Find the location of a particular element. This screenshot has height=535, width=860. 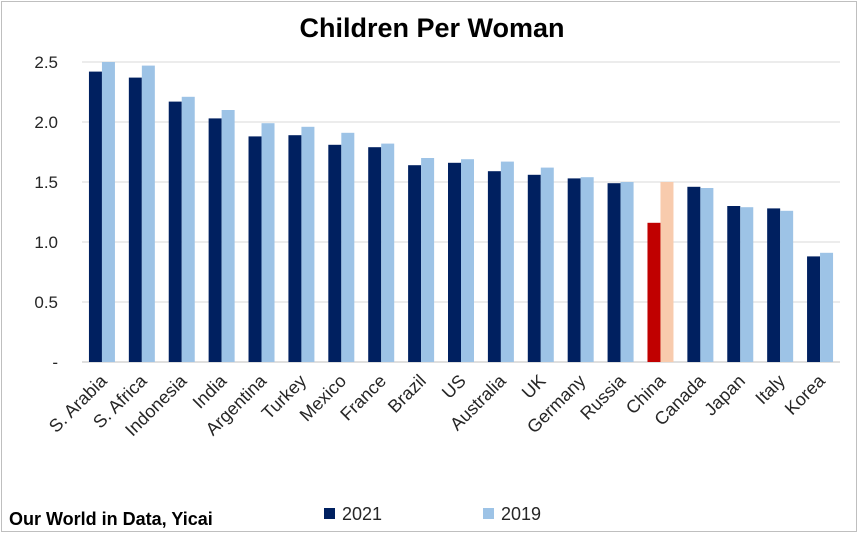

x-tick-label: Japan is located at coordinates (724, 395).